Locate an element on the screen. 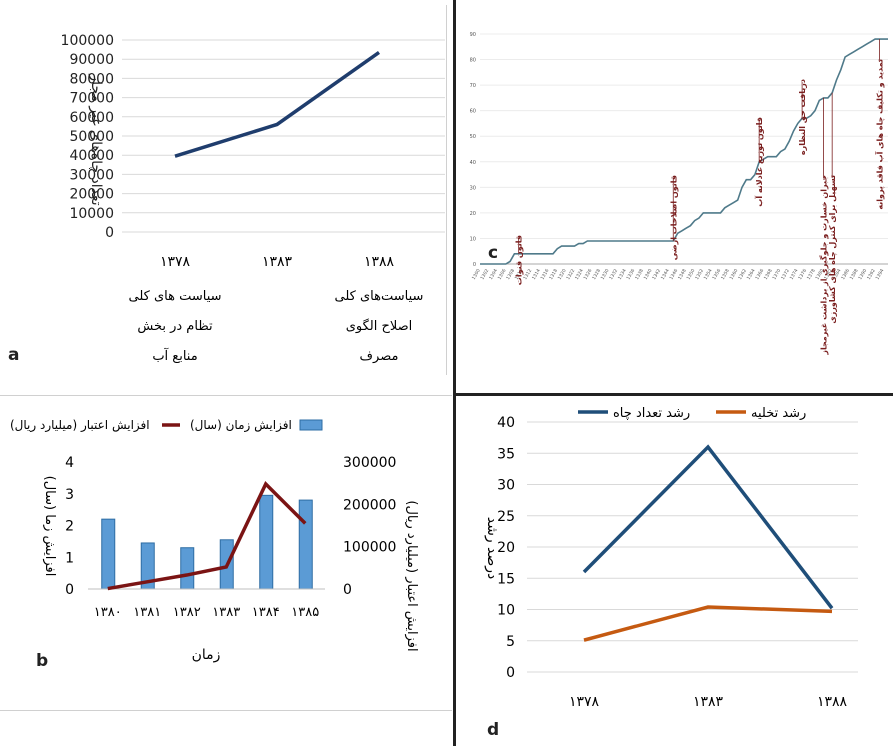  x-tick-label: 1390 is located at coordinates (862, 274).